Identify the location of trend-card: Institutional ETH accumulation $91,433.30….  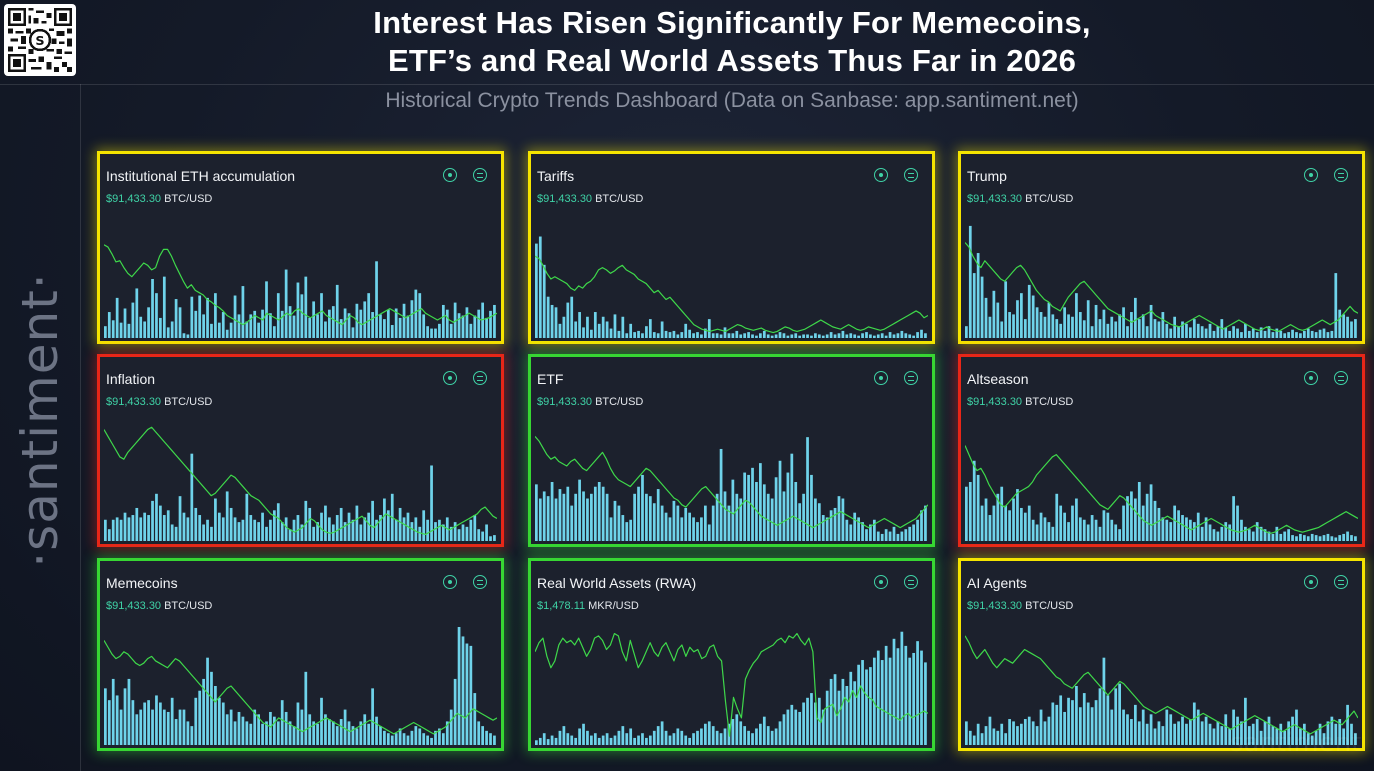
(300, 247).